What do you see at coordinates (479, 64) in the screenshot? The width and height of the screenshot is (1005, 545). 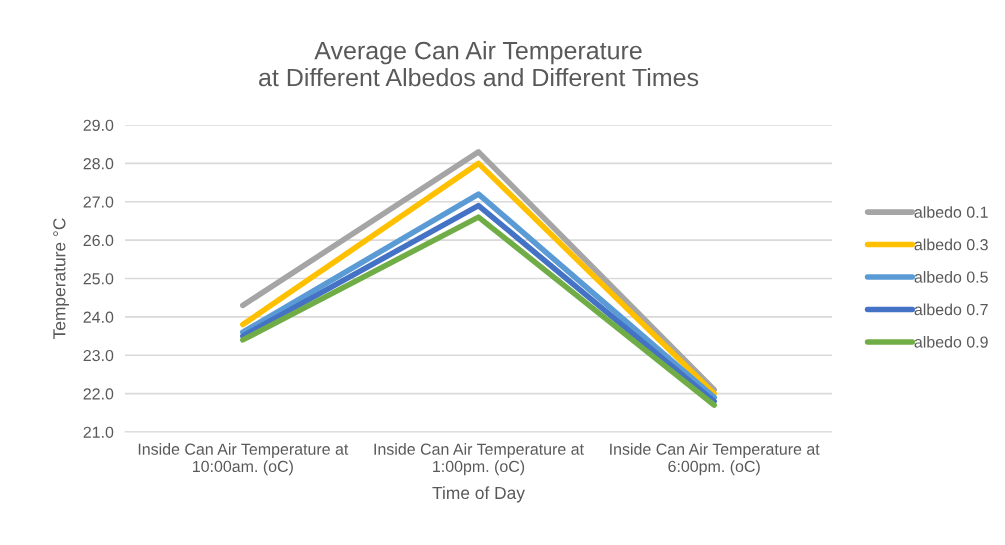 I see `chart-title: Average Can Air Temperature at Different Albedos and Different Times` at bounding box center [479, 64].